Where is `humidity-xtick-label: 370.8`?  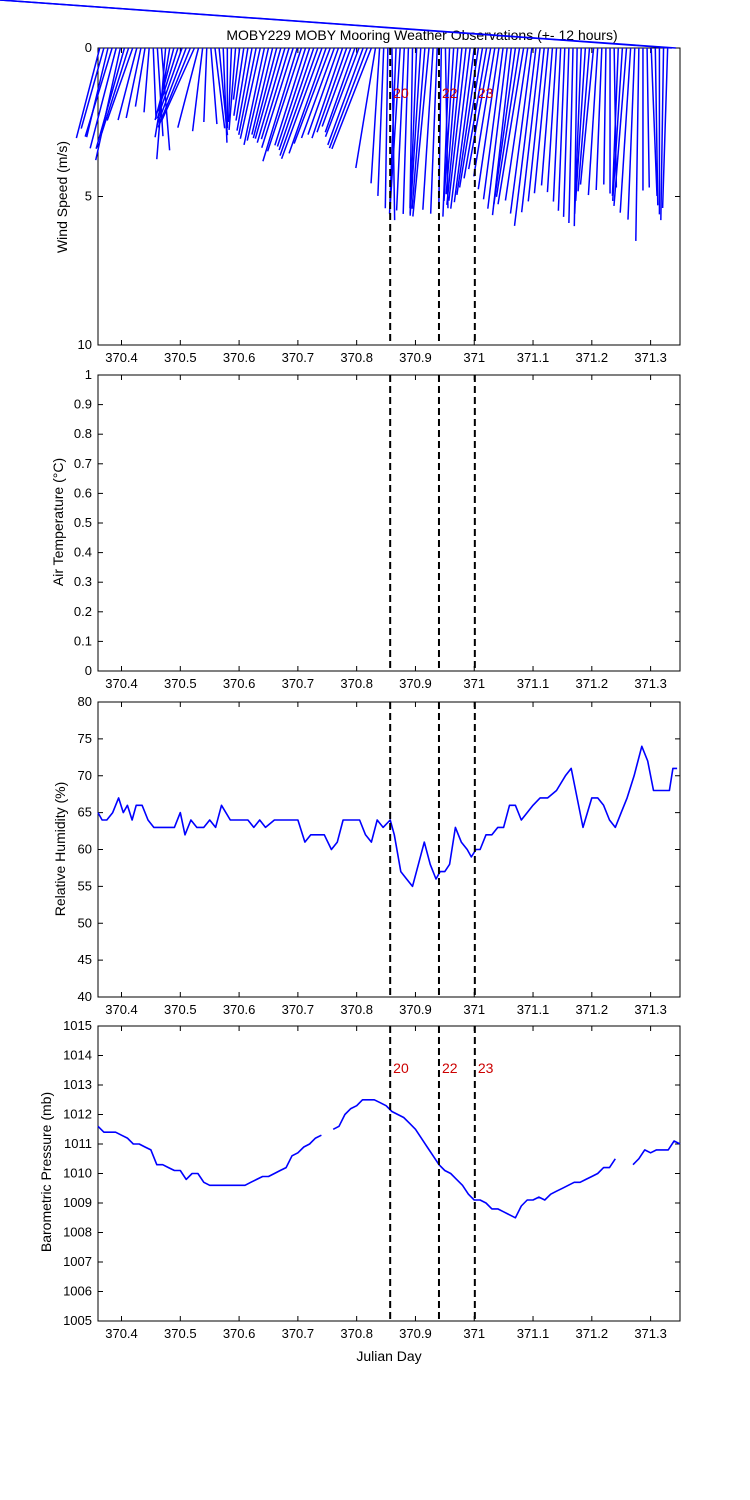 humidity-xtick-label: 370.8 is located at coordinates (356, 1009).